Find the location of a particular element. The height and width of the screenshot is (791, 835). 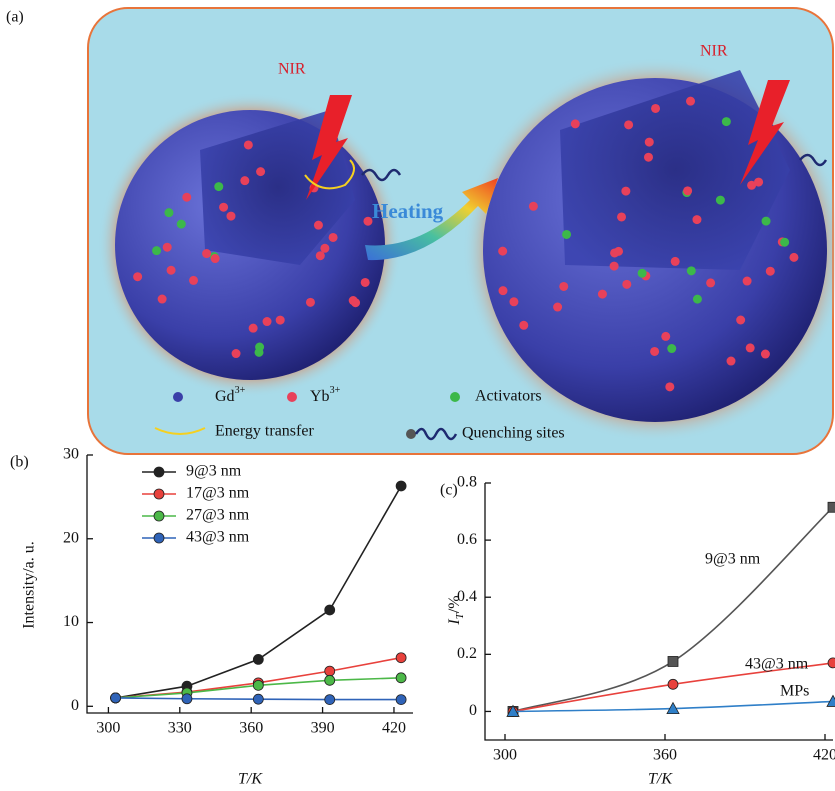

legend-label: 9@3 nm is located at coordinates (214, 471).